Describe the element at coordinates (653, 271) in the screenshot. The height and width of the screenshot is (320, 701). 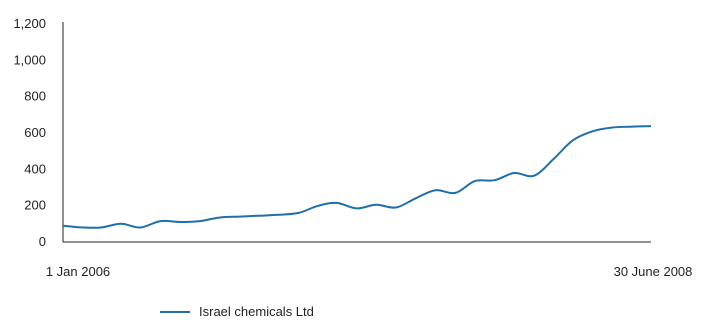
I see `x-tick-label-end: 30 June 2008` at that location.